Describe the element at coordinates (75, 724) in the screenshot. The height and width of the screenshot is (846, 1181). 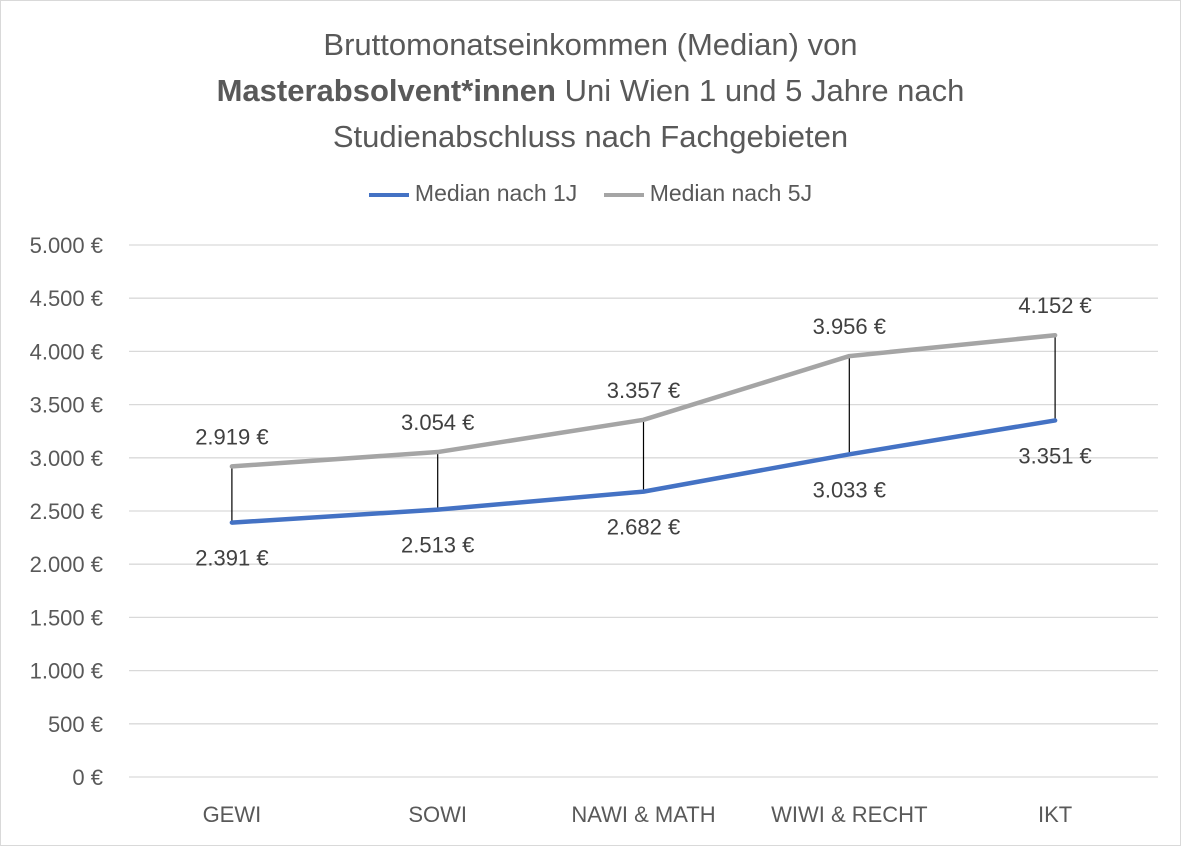
I see `y-tick-label: 500 €` at that location.